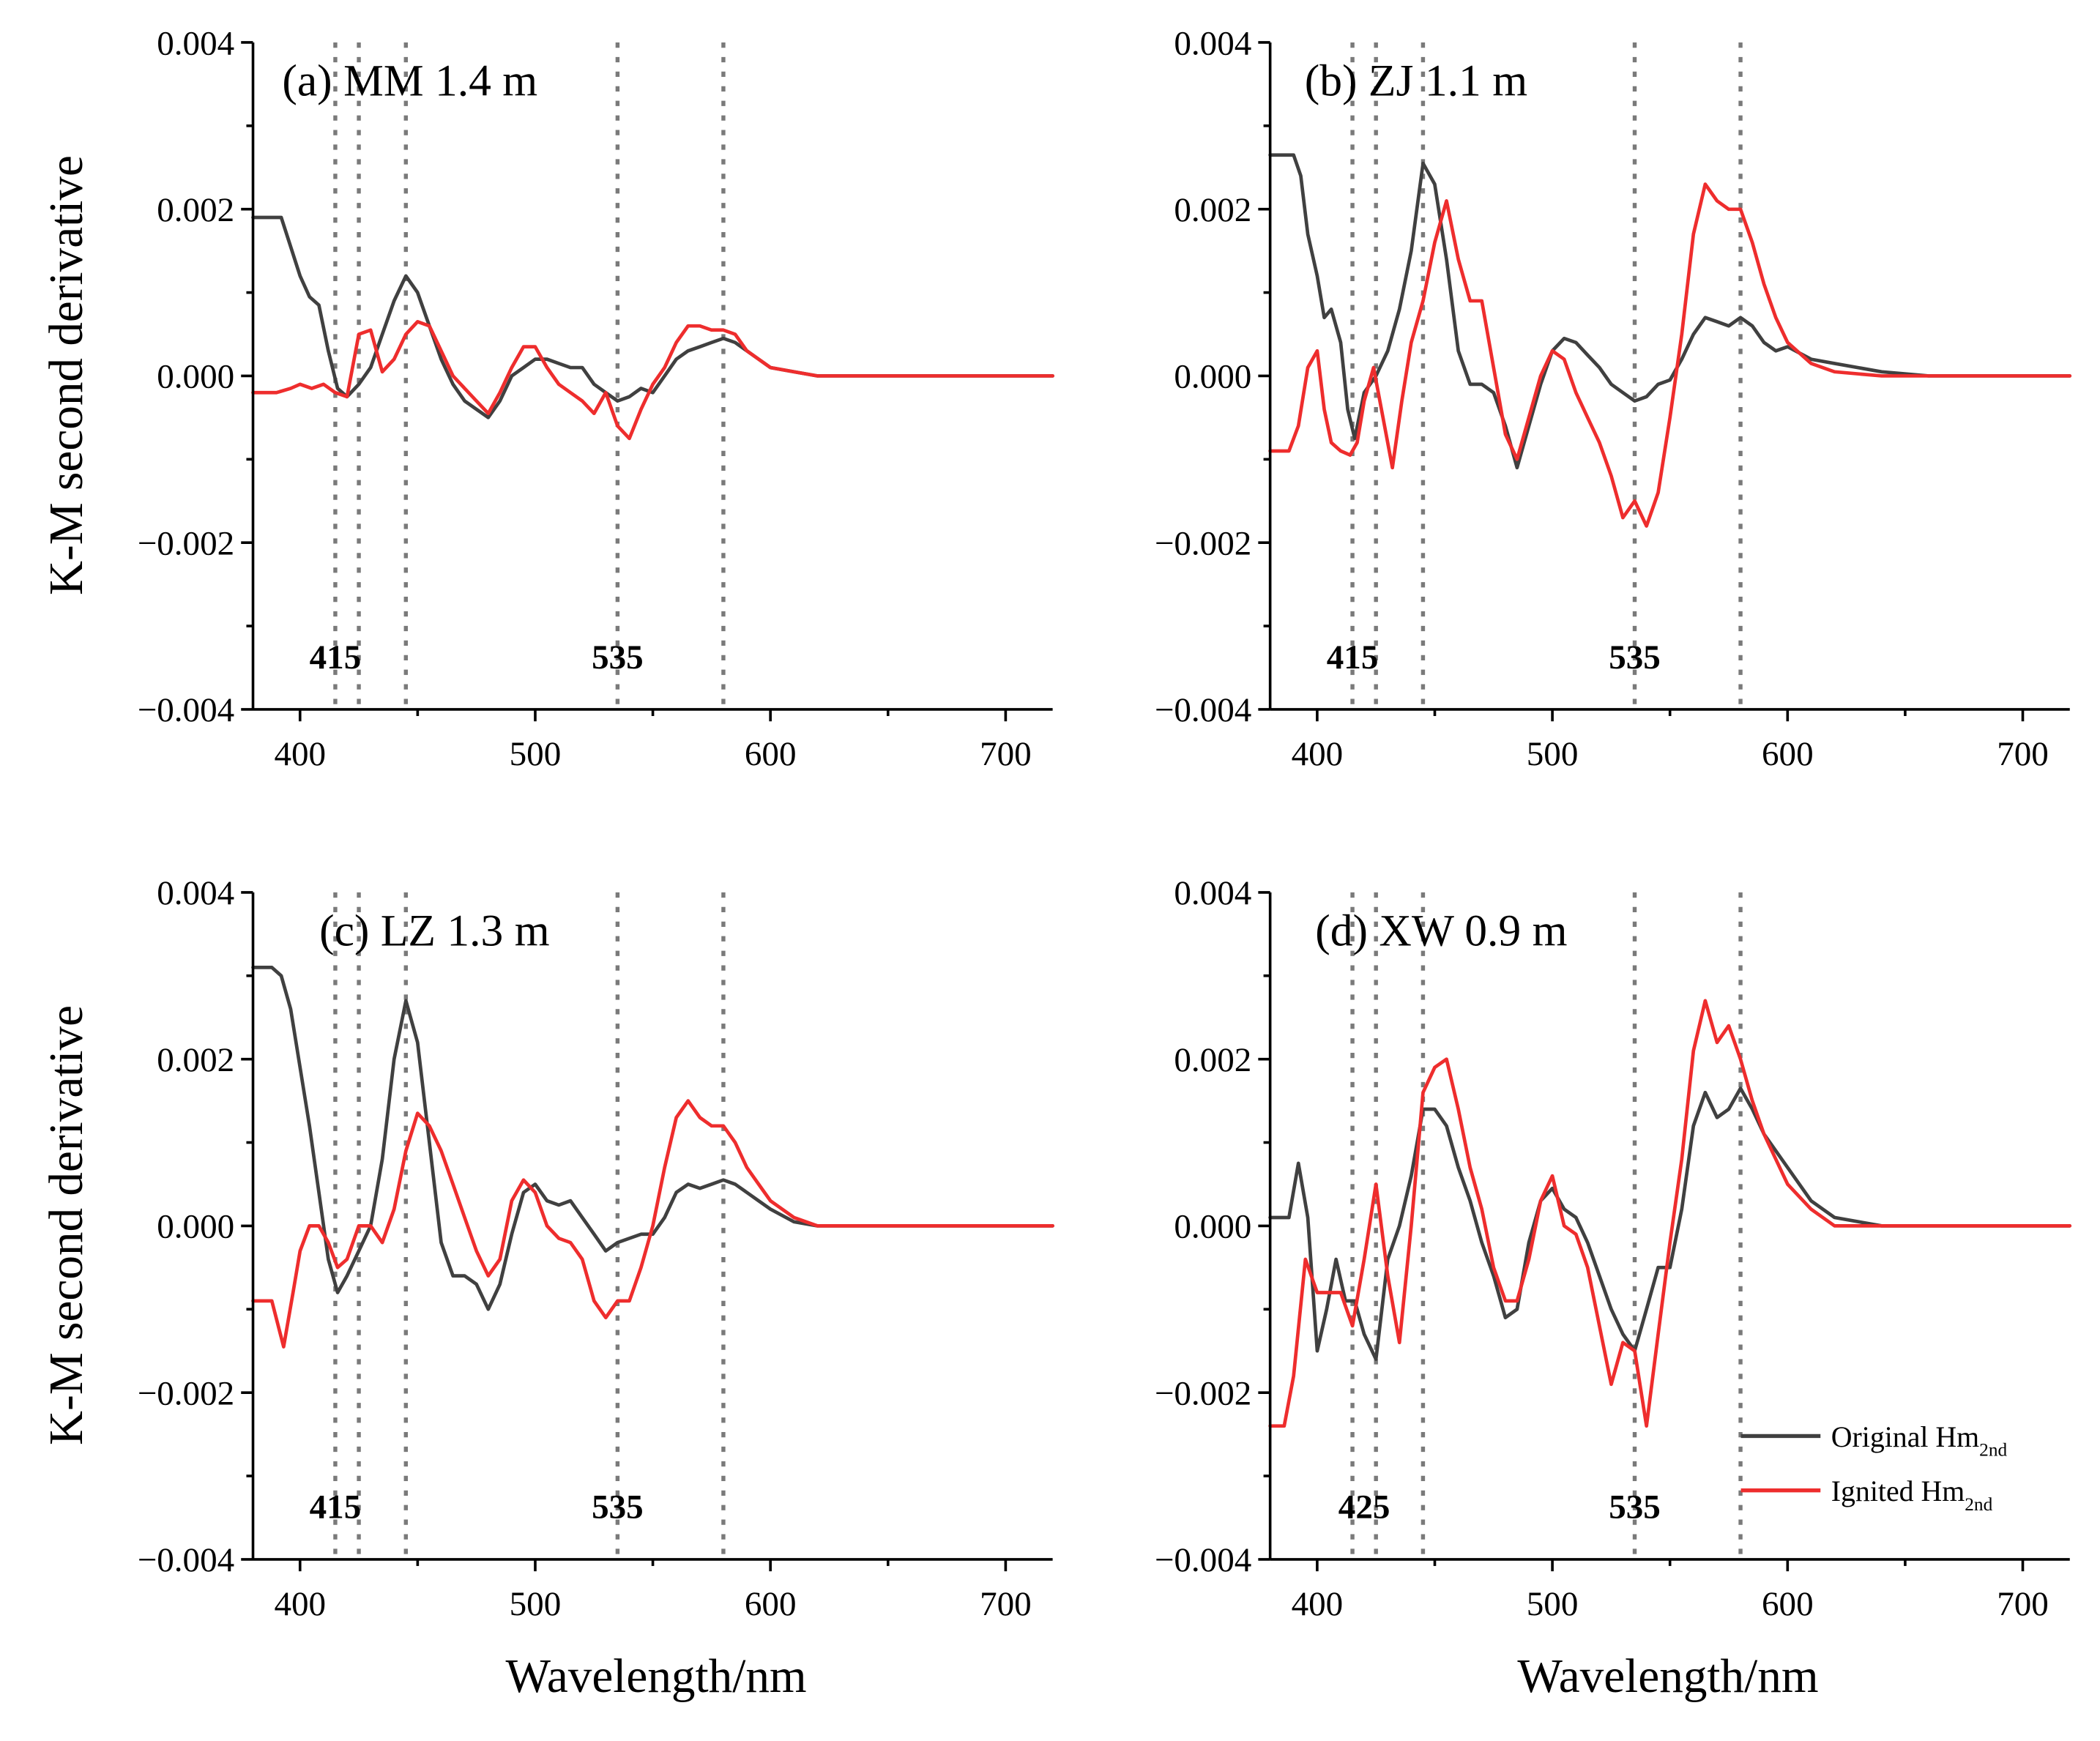 The image size is (2100, 1741). I want to click on legend-label-ignited: Ignited Hm2nd, so click(1912, 1495).